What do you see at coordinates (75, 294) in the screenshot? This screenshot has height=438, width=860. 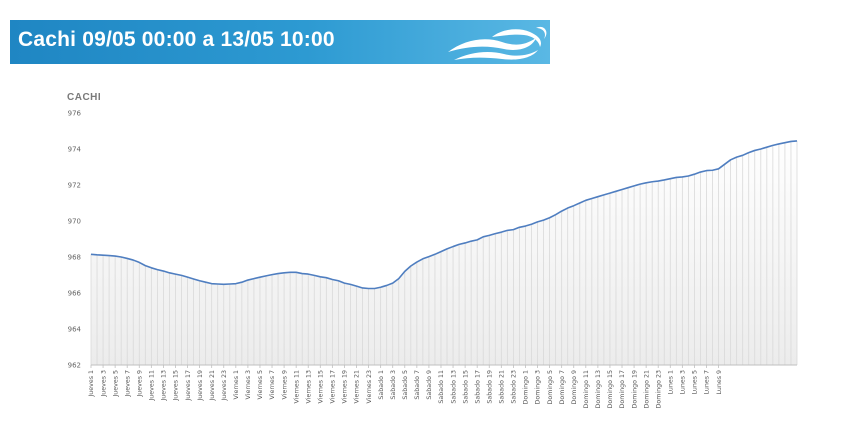 I see `y-tick-label: 966` at bounding box center [75, 294].